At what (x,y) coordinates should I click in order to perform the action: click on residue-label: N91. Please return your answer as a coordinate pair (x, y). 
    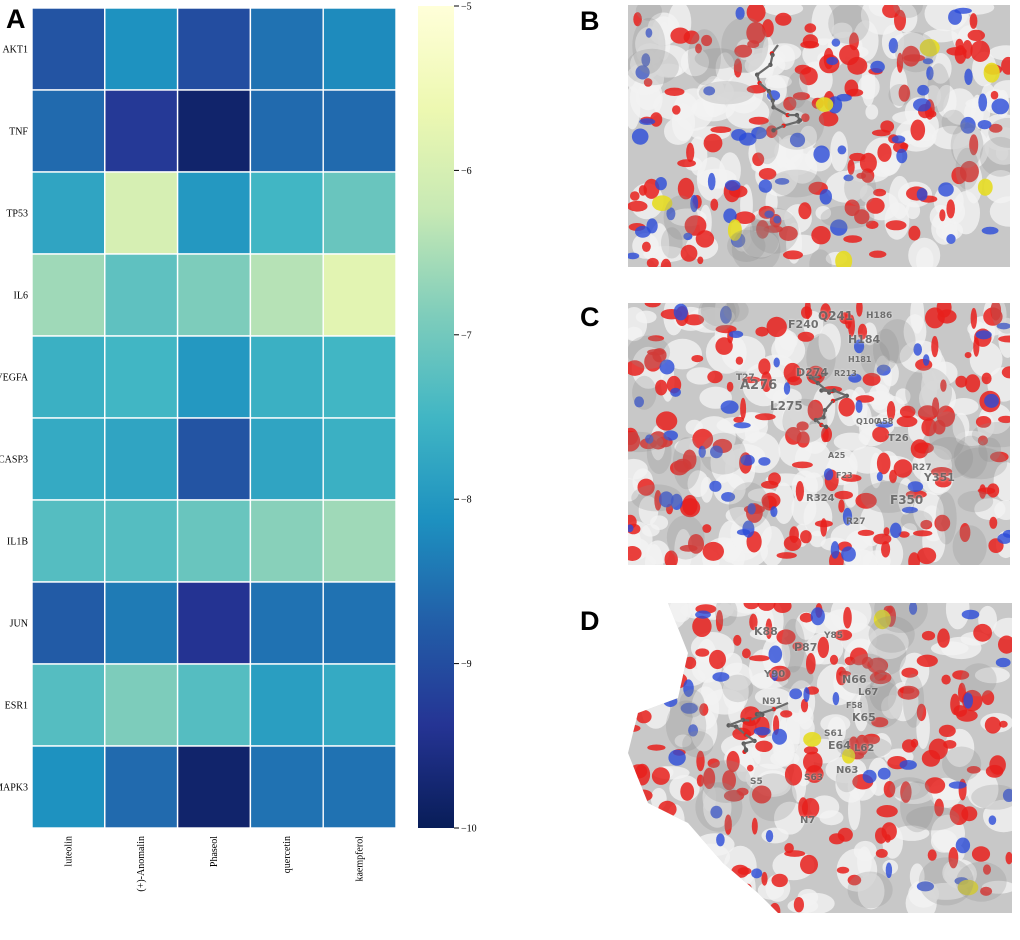
    Looking at the image, I should click on (772, 702).